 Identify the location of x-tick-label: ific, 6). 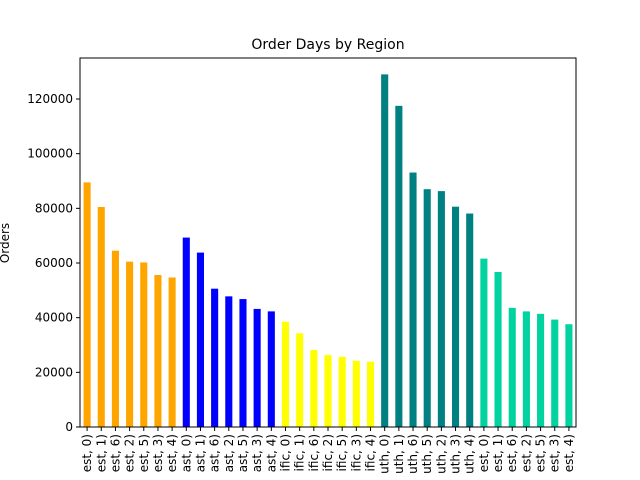
(314, 452).